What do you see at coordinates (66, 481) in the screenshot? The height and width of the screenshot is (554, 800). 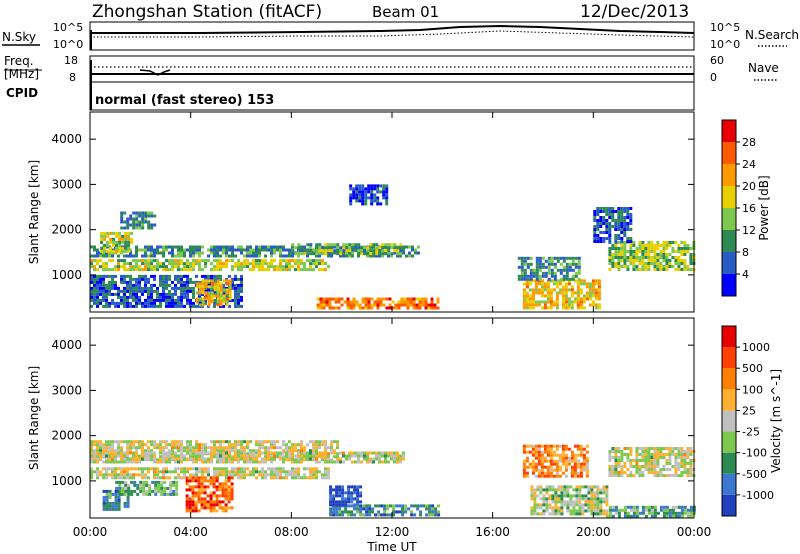 I see `y-tick-label: 1000` at bounding box center [66, 481].